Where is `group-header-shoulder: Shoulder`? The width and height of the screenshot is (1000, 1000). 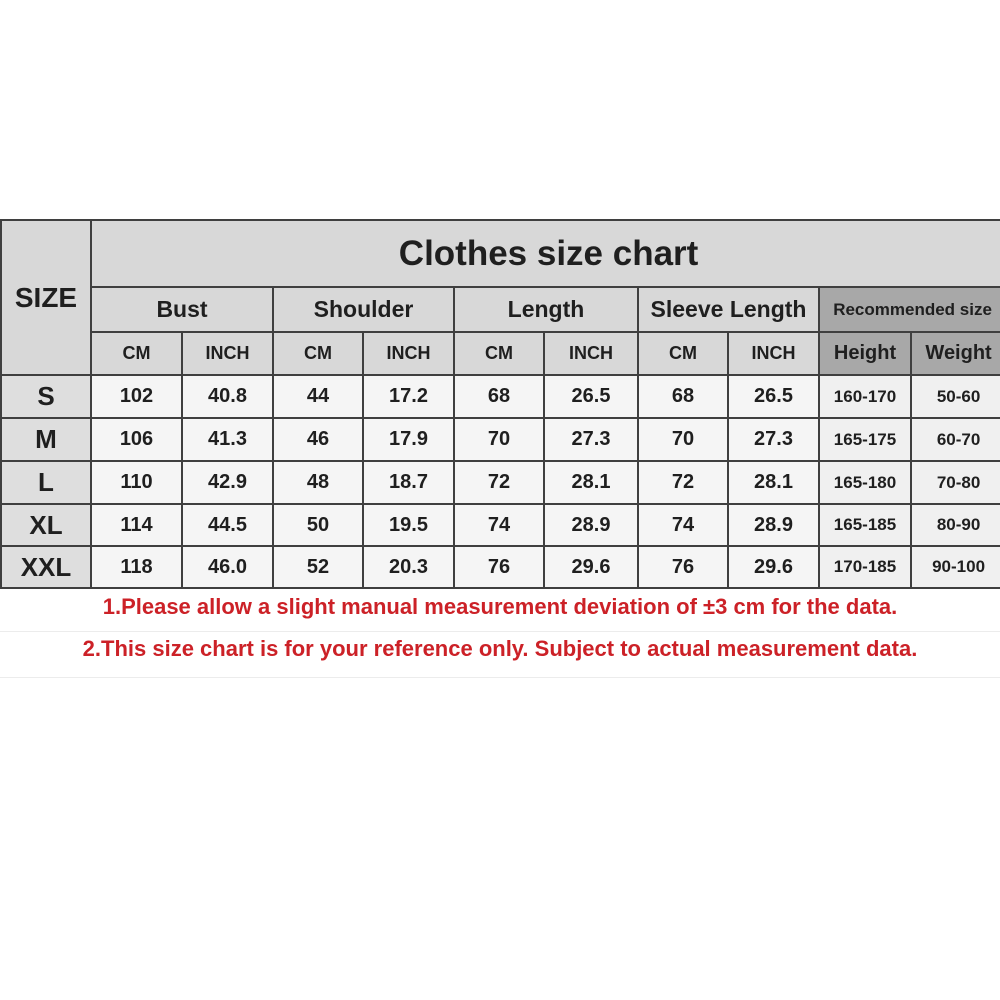 group-header-shoulder: Shoulder is located at coordinates (363, 309).